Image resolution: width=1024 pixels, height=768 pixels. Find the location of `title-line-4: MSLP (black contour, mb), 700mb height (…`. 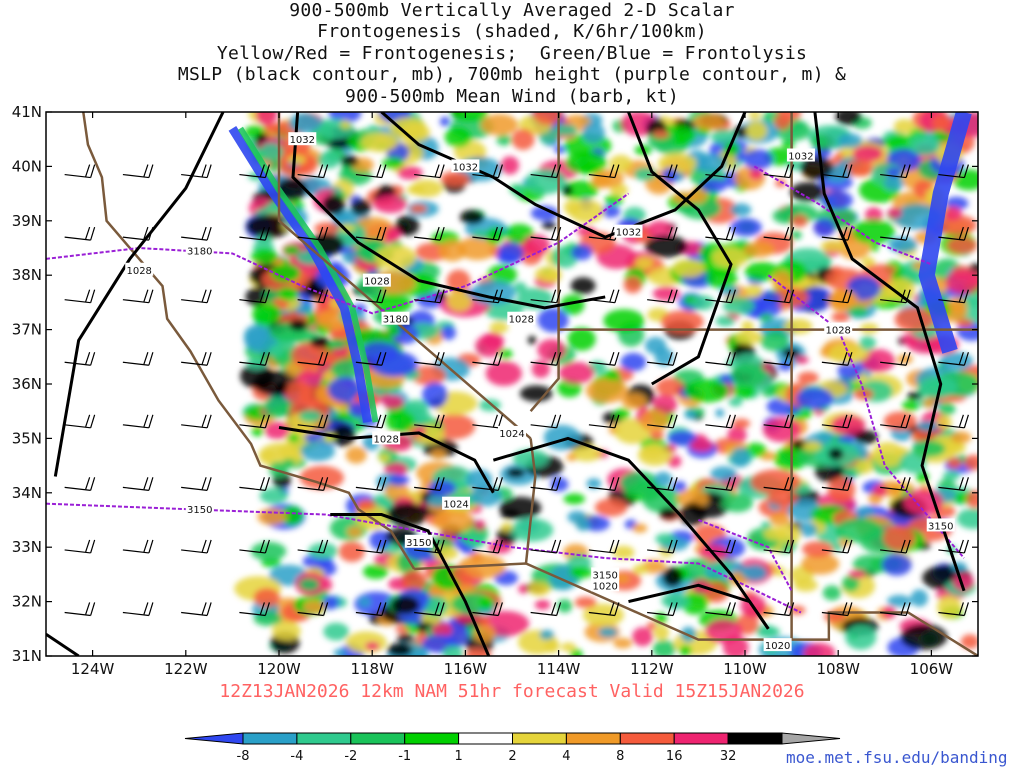

title-line-4: MSLP (black contour, mb), 700mb height (… is located at coordinates (512, 75).